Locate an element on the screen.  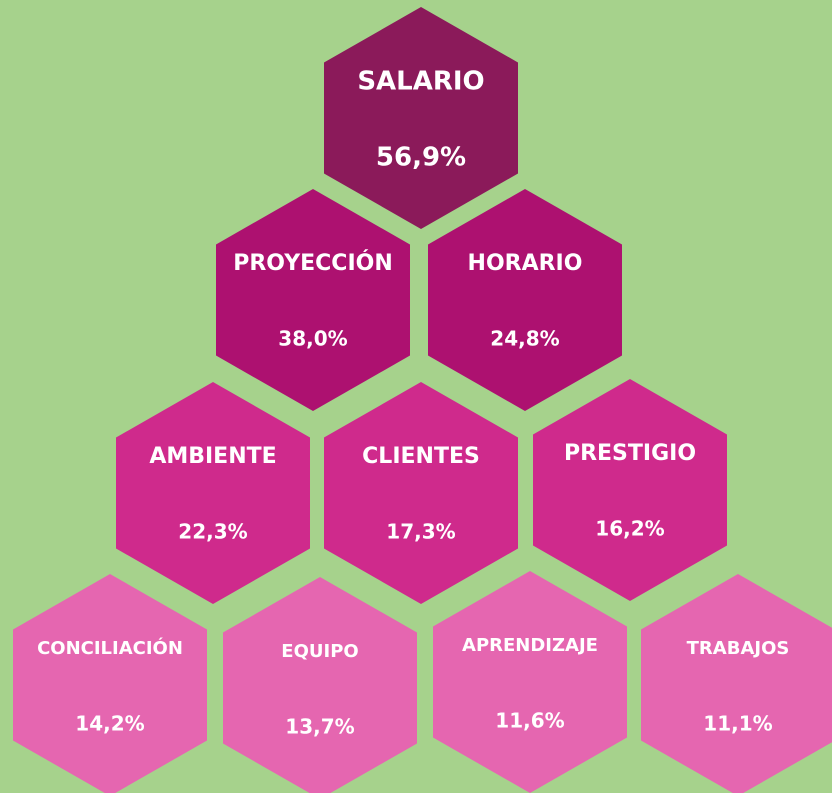
hexagon-value: 11,6% is located at coordinates (529, 721).